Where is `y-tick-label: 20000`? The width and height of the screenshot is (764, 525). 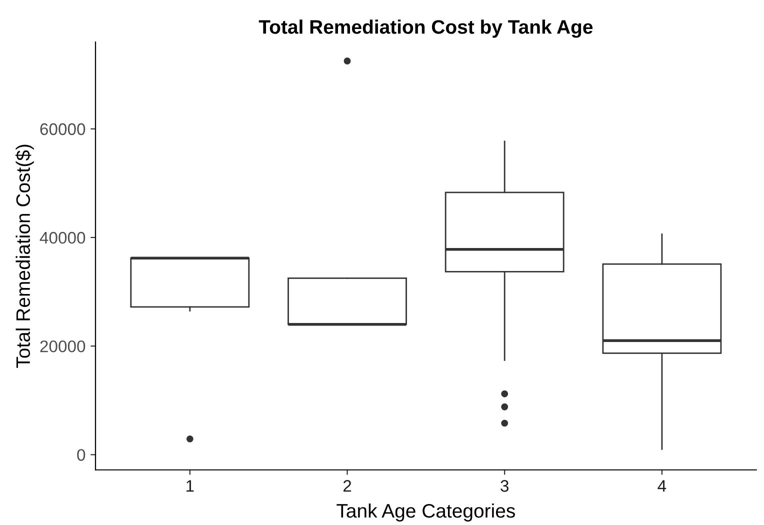
y-tick-label: 20000 is located at coordinates (63, 346).